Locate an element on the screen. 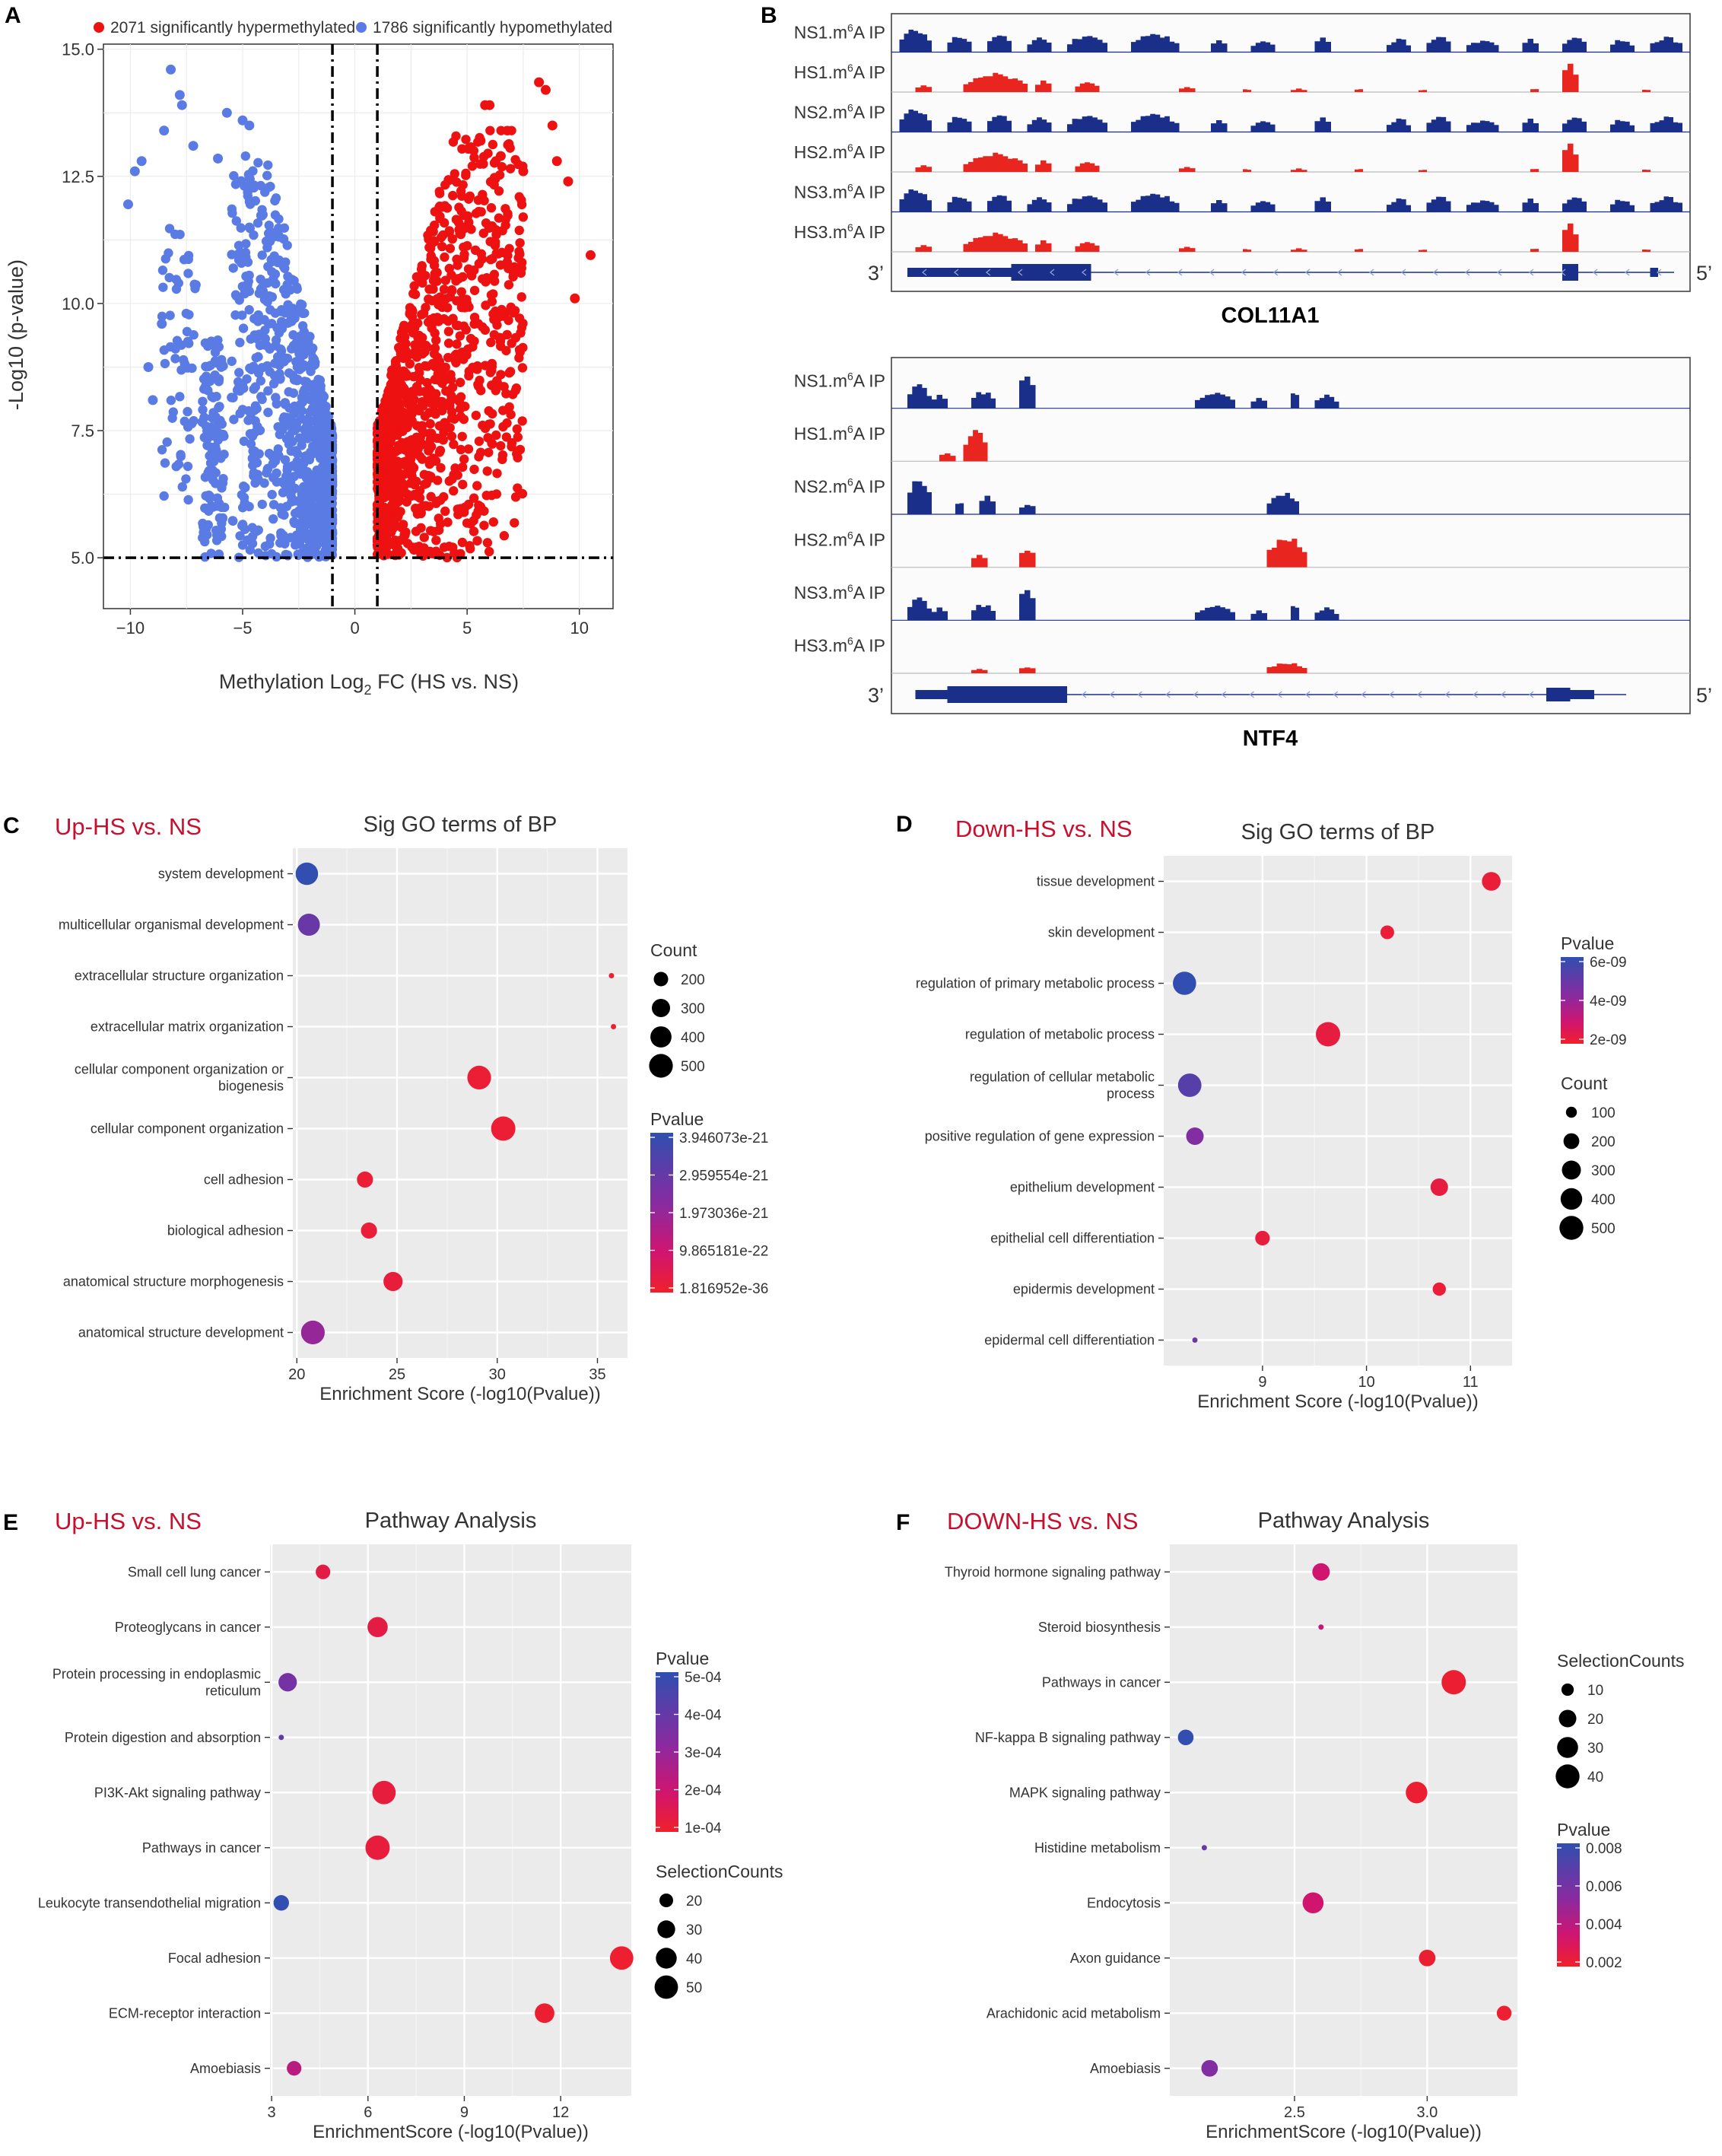 This screenshot has width=1722, height=2156. hypo-outlier is located at coordinates (171, 70).